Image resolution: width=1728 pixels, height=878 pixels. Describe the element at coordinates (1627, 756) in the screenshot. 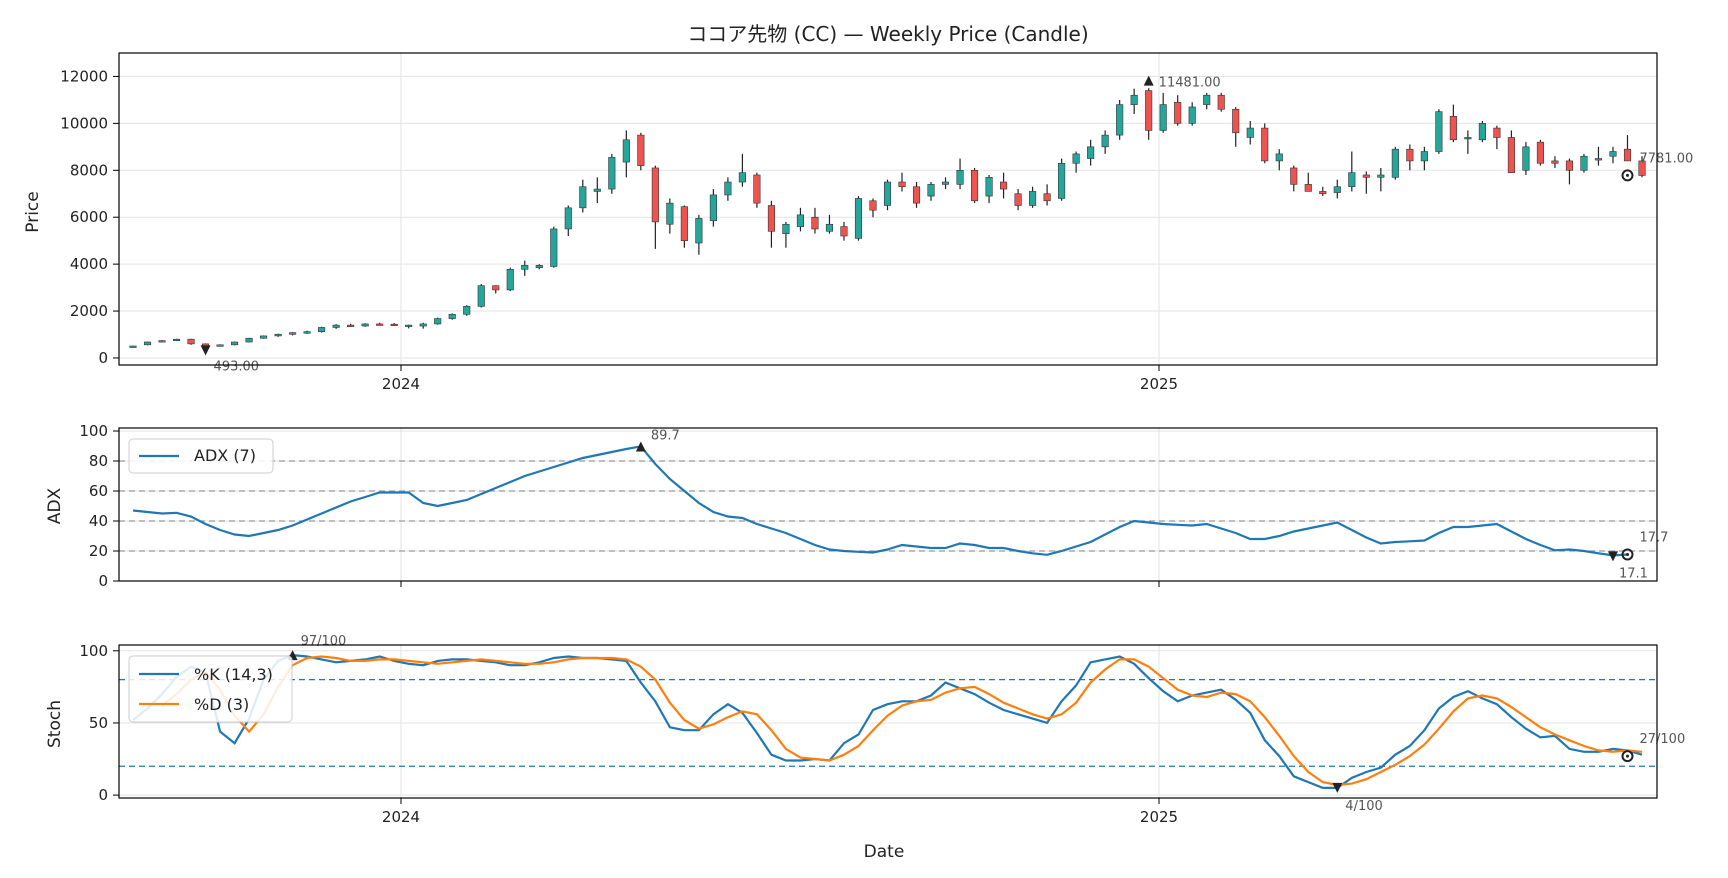

I see `stoch-last-marker` at that location.